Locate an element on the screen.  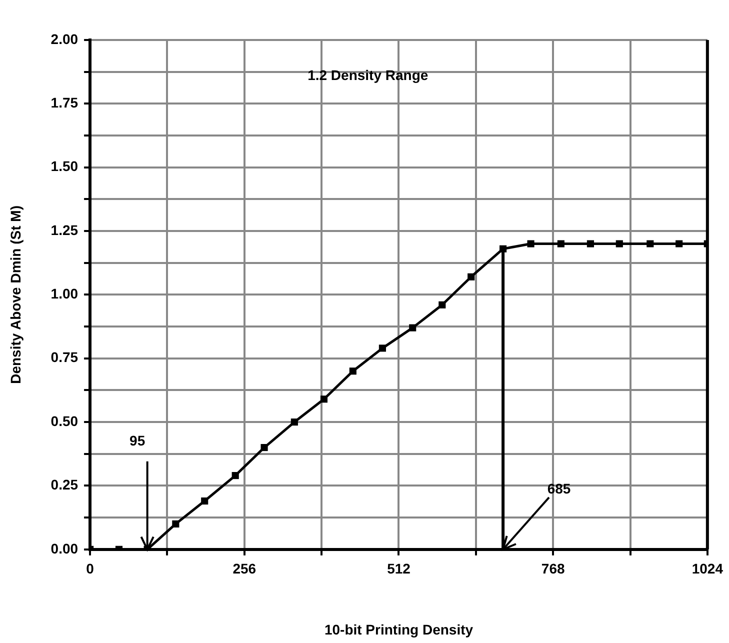
annotation: 95 is located at coordinates (138, 440).